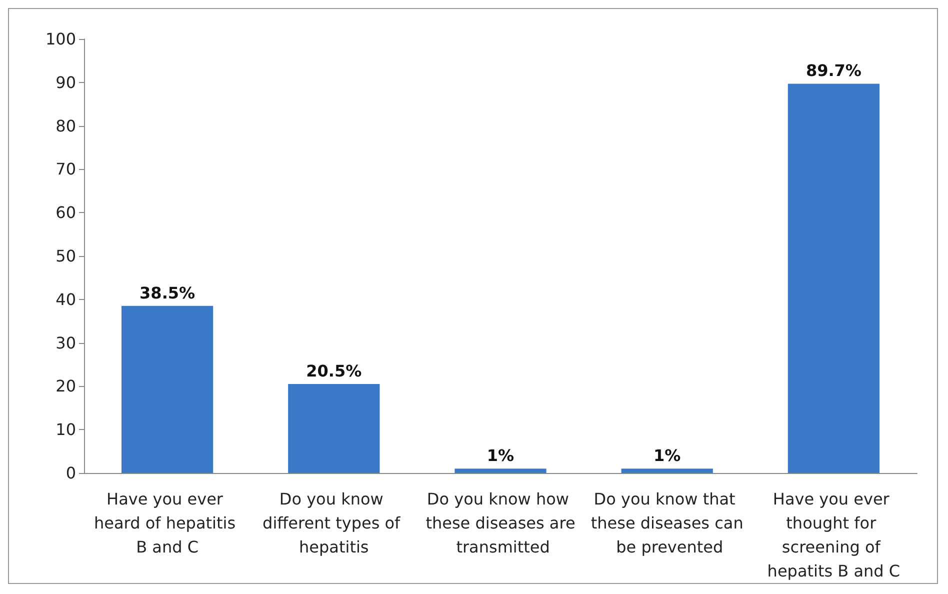  I want to click on y-tick-label: 100, so click(60, 39).